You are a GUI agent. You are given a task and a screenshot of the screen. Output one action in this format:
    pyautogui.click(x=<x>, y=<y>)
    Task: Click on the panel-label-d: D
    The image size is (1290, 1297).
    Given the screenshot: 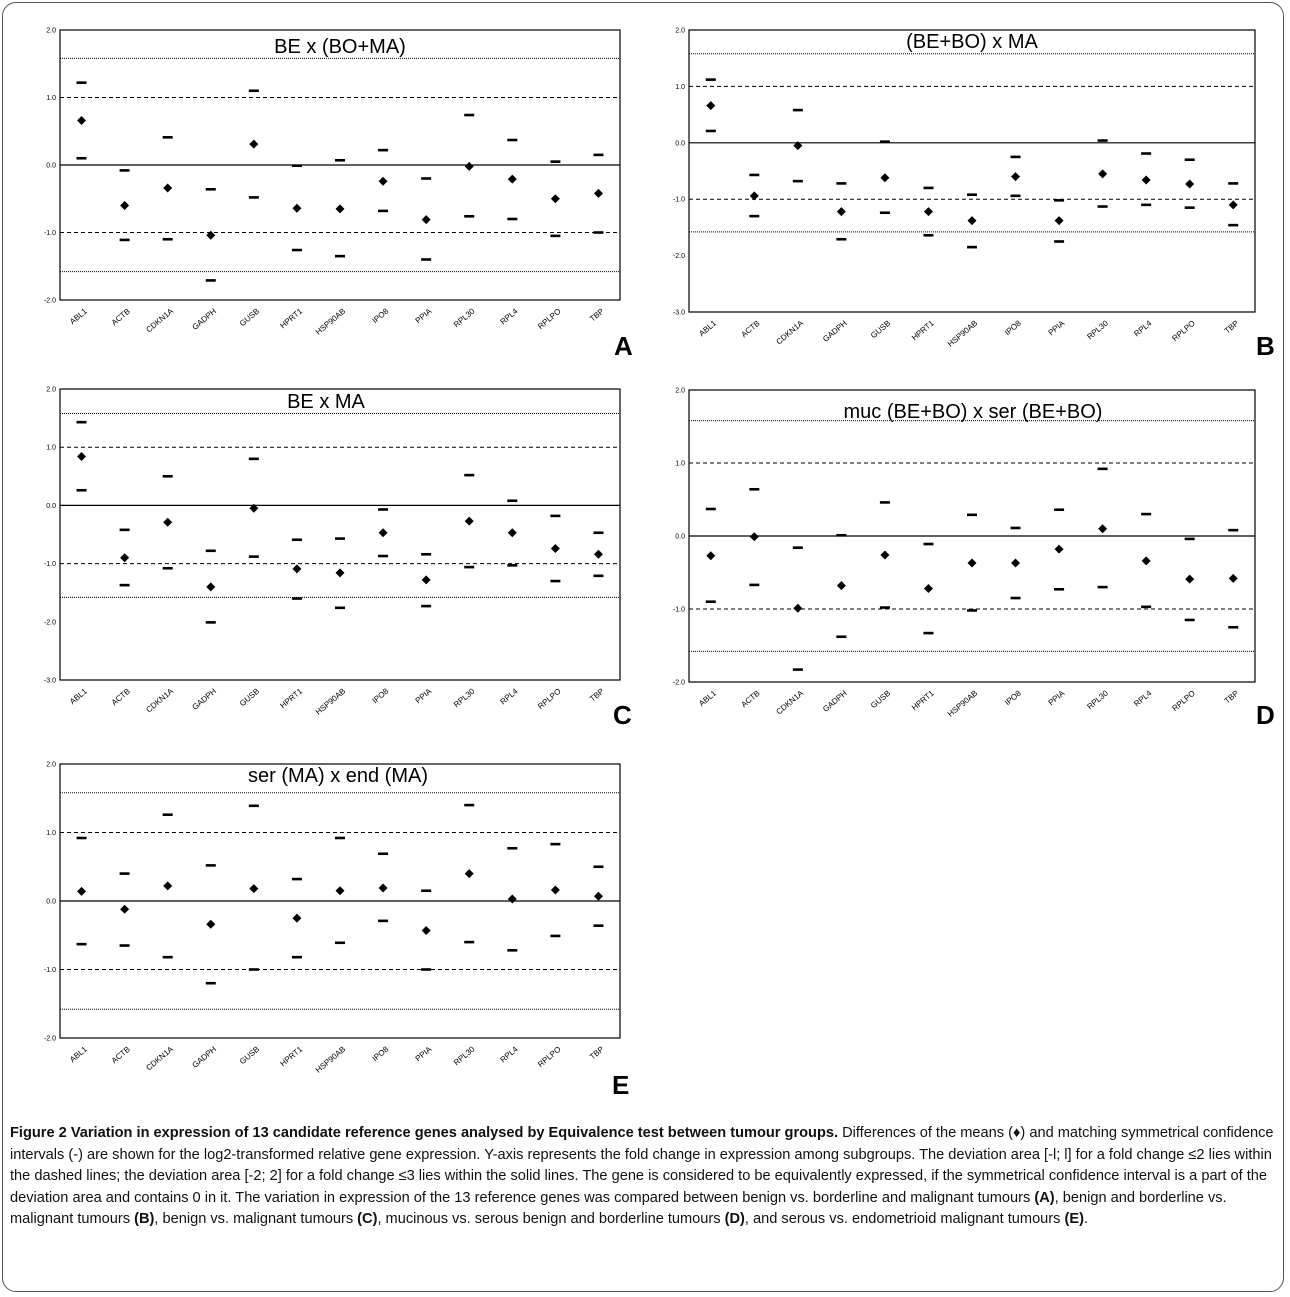 What is the action you would take?
    pyautogui.click(x=1265, y=715)
    